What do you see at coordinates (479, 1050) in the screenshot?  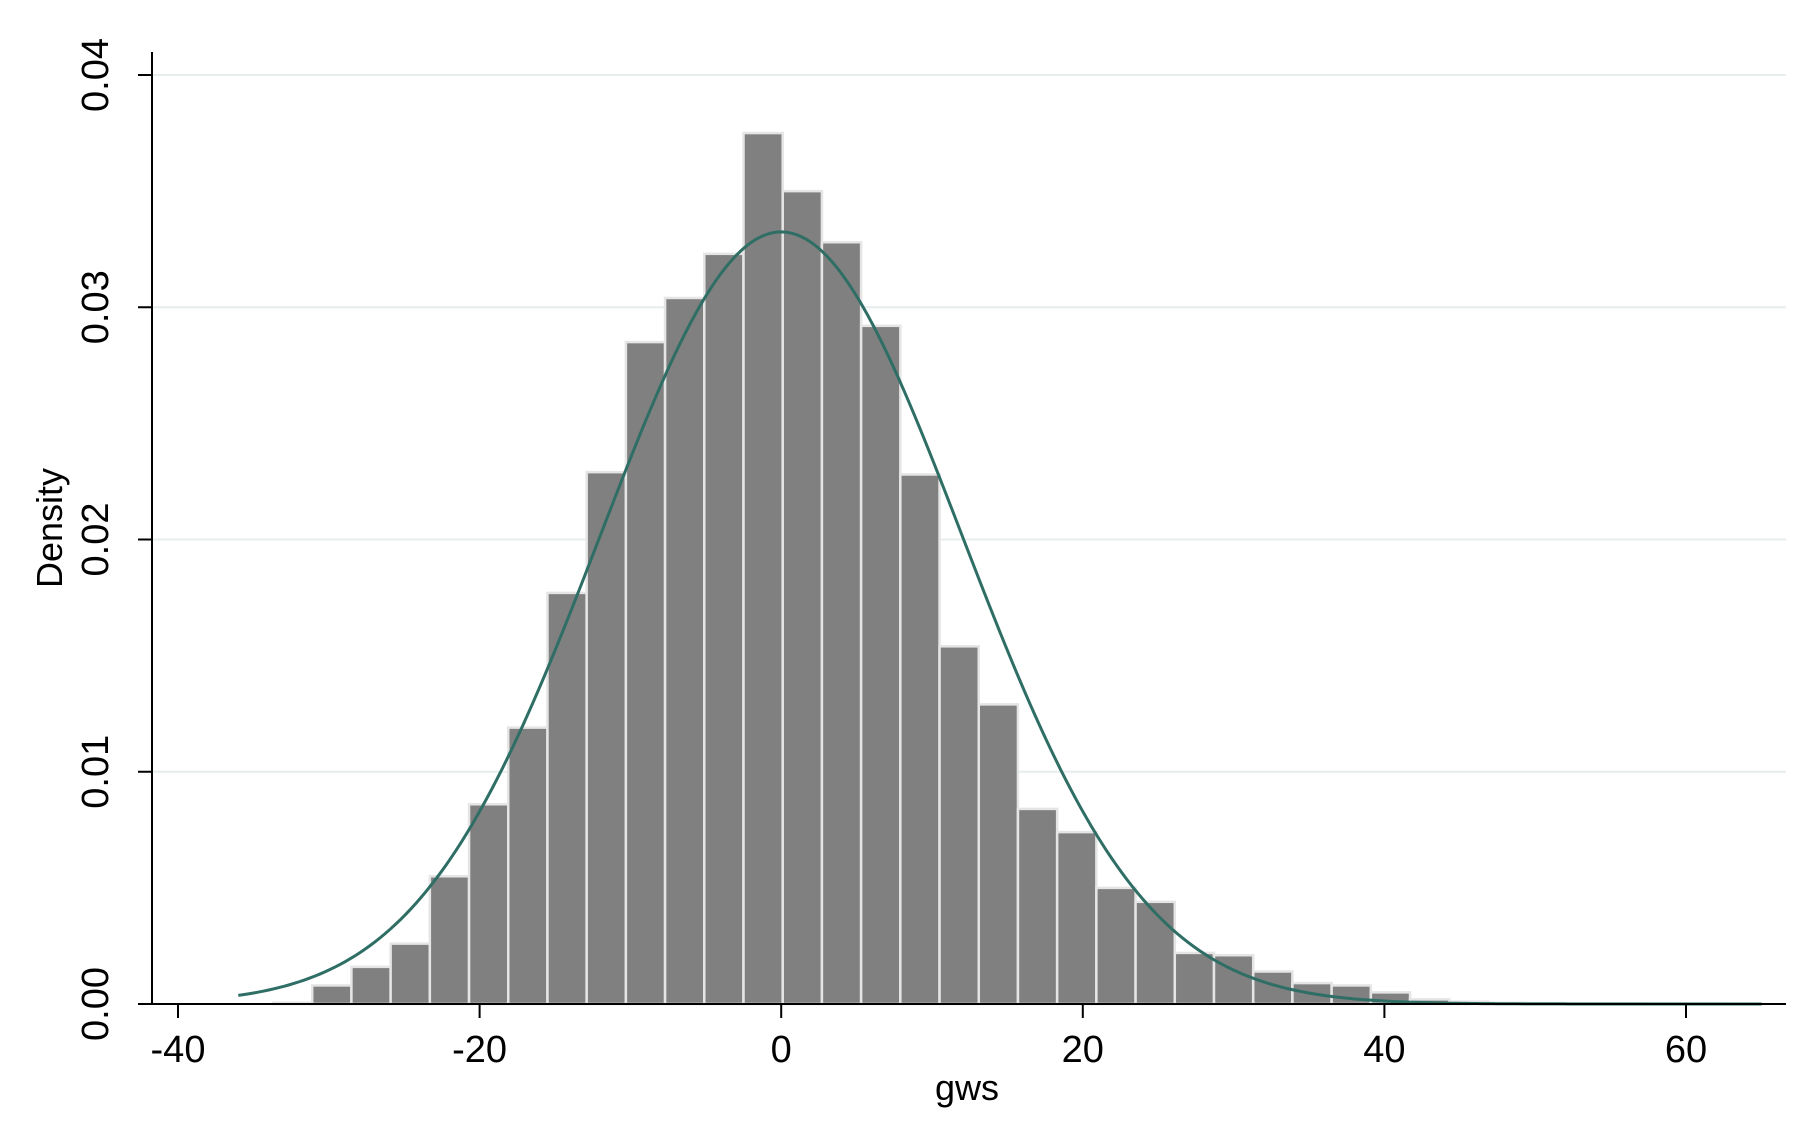 I see `x-tick-label: -20` at bounding box center [479, 1050].